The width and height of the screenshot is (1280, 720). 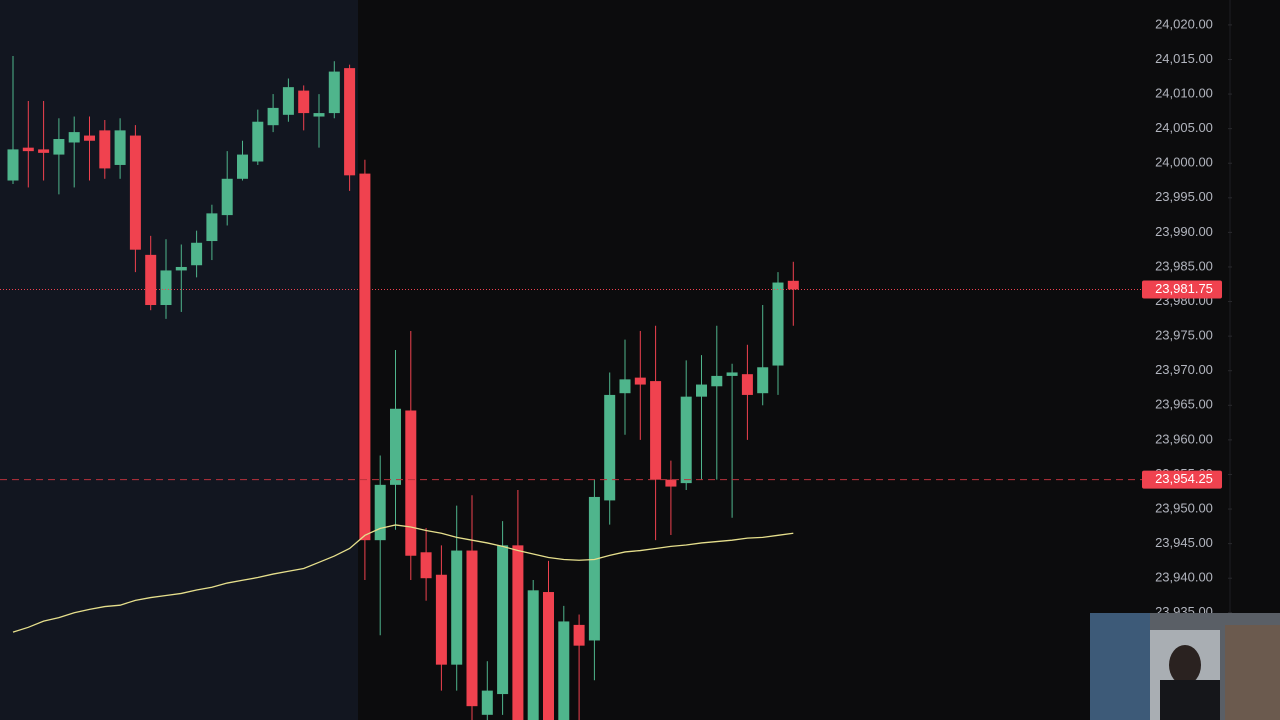 I want to click on y-tick-label: 23,995.00, so click(x=1184, y=196).